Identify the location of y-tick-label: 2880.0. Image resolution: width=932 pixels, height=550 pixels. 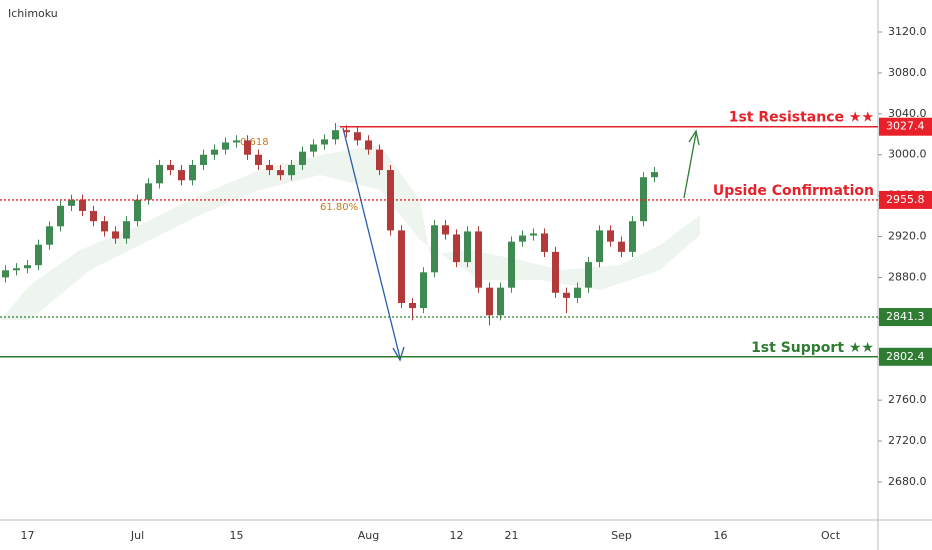
(907, 276).